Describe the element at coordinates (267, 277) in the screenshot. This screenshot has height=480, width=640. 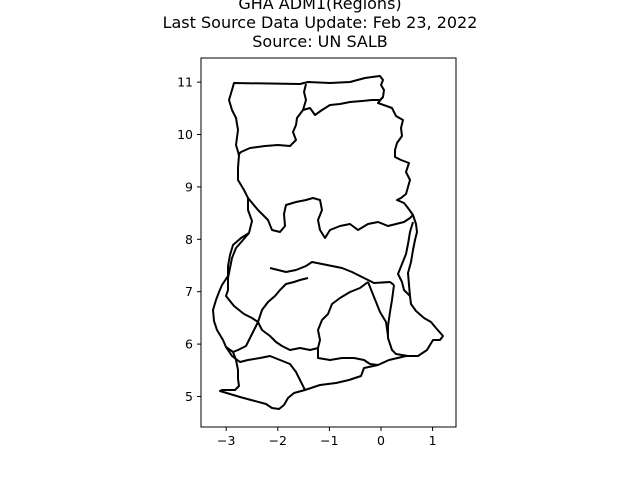
I see `boundary-savannah-bono` at that location.